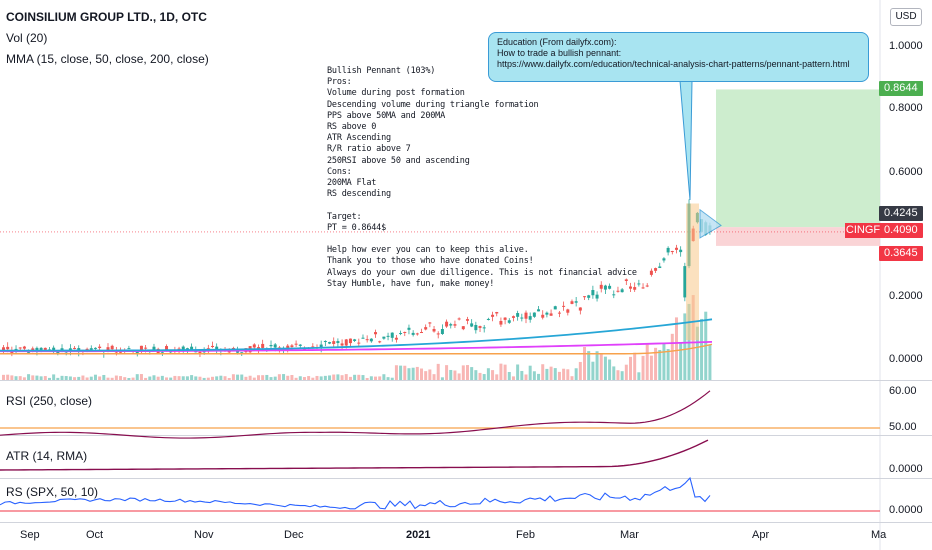  What do you see at coordinates (761, 535) in the screenshot?
I see `time-tick: Apr` at bounding box center [761, 535].